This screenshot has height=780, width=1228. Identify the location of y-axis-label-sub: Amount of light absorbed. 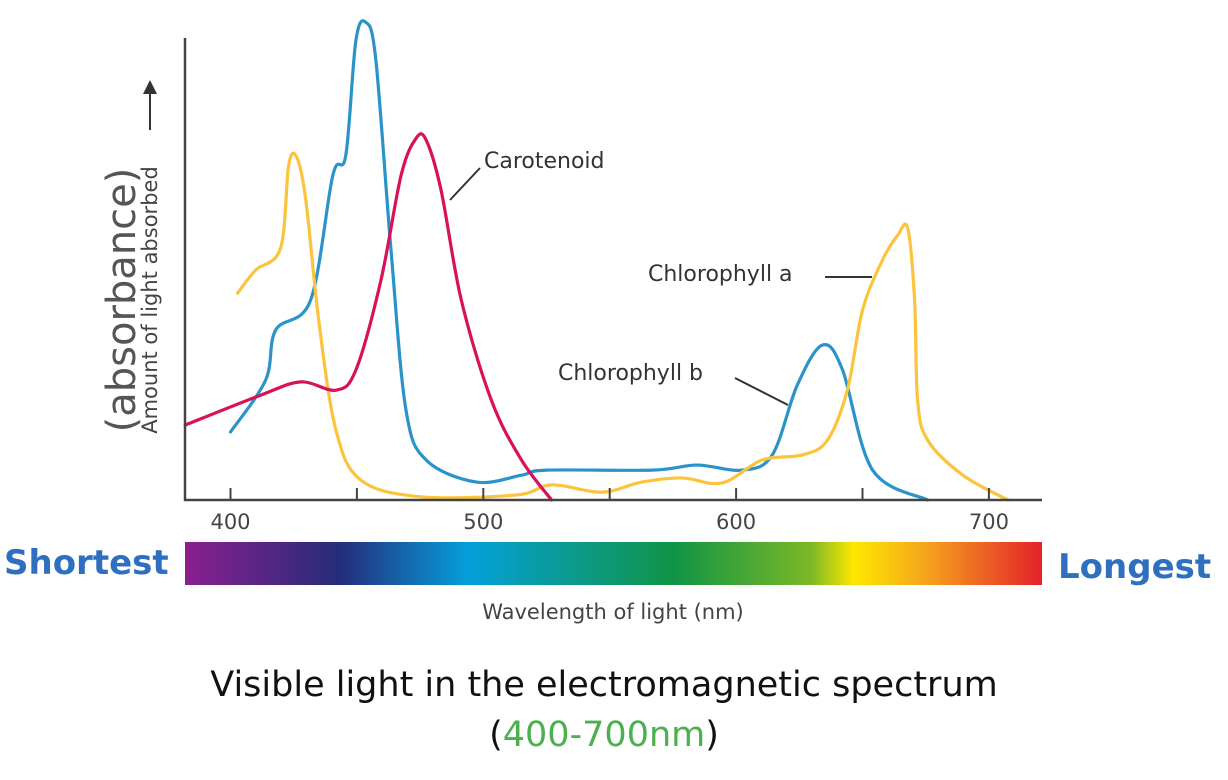
(150, 300).